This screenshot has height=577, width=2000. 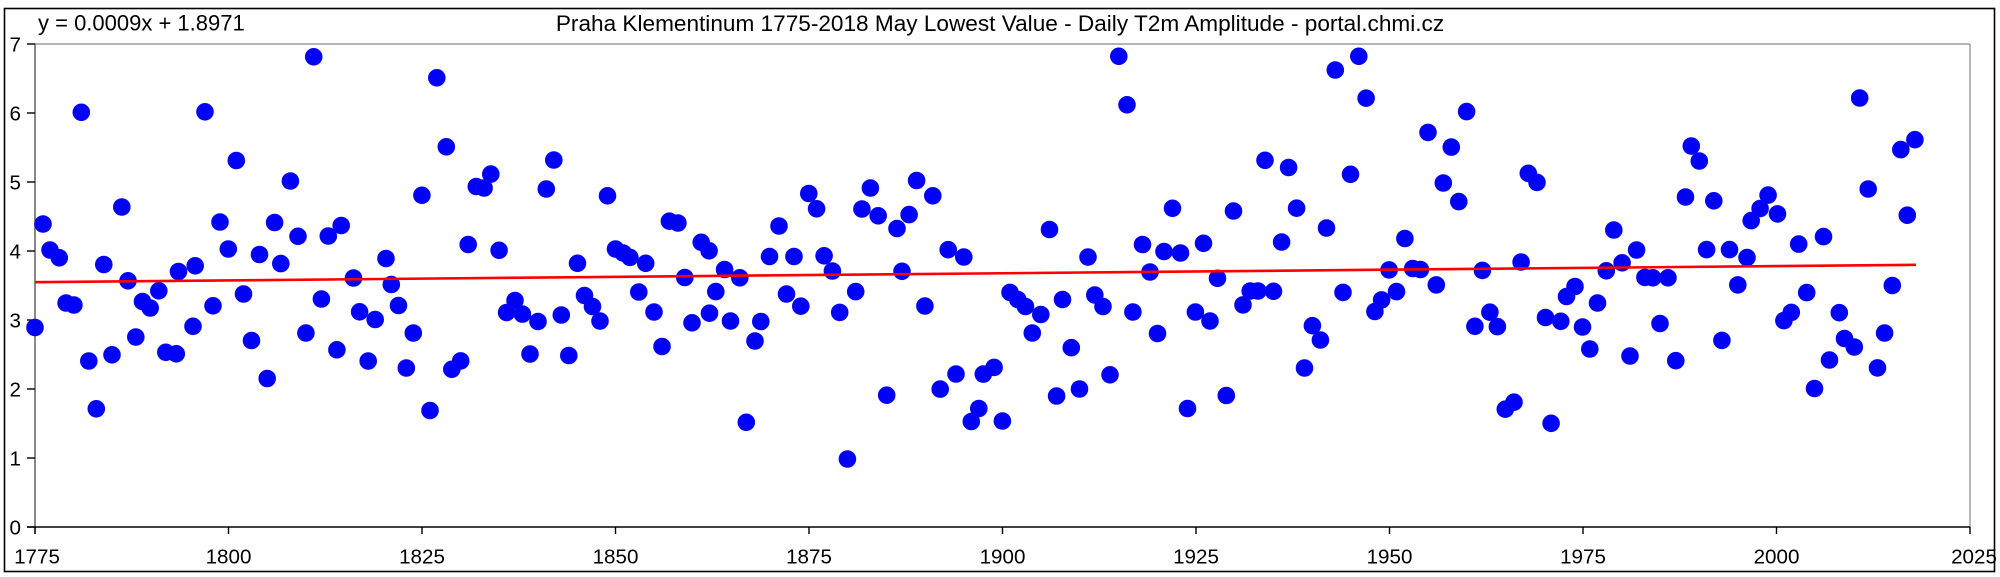 I want to click on svg-text: 1, so click(x=15, y=459).